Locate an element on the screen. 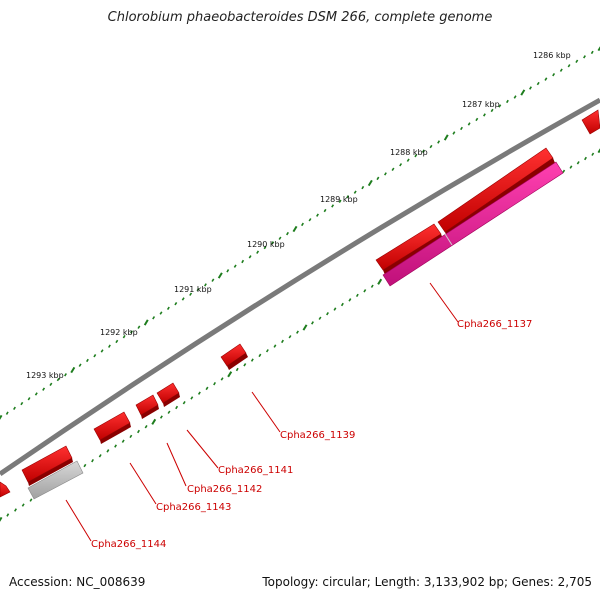  gene-label-cpha266-1144: Cpha266_1144 is located at coordinates (128, 544).